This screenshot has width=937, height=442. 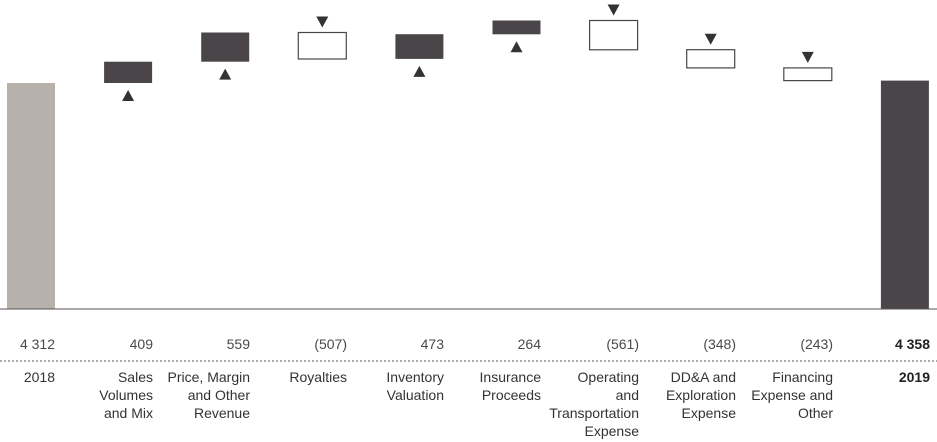 What do you see at coordinates (622, 344) in the screenshot?
I see `value-label: (561)` at bounding box center [622, 344].